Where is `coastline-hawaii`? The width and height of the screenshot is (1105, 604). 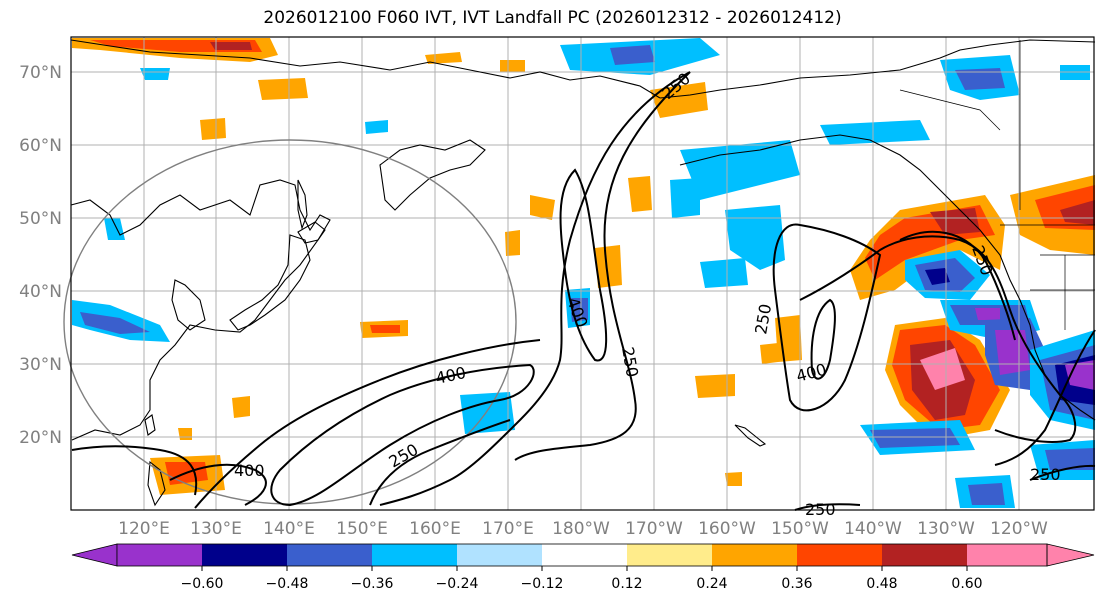 coastline-hawaii is located at coordinates (750, 435).